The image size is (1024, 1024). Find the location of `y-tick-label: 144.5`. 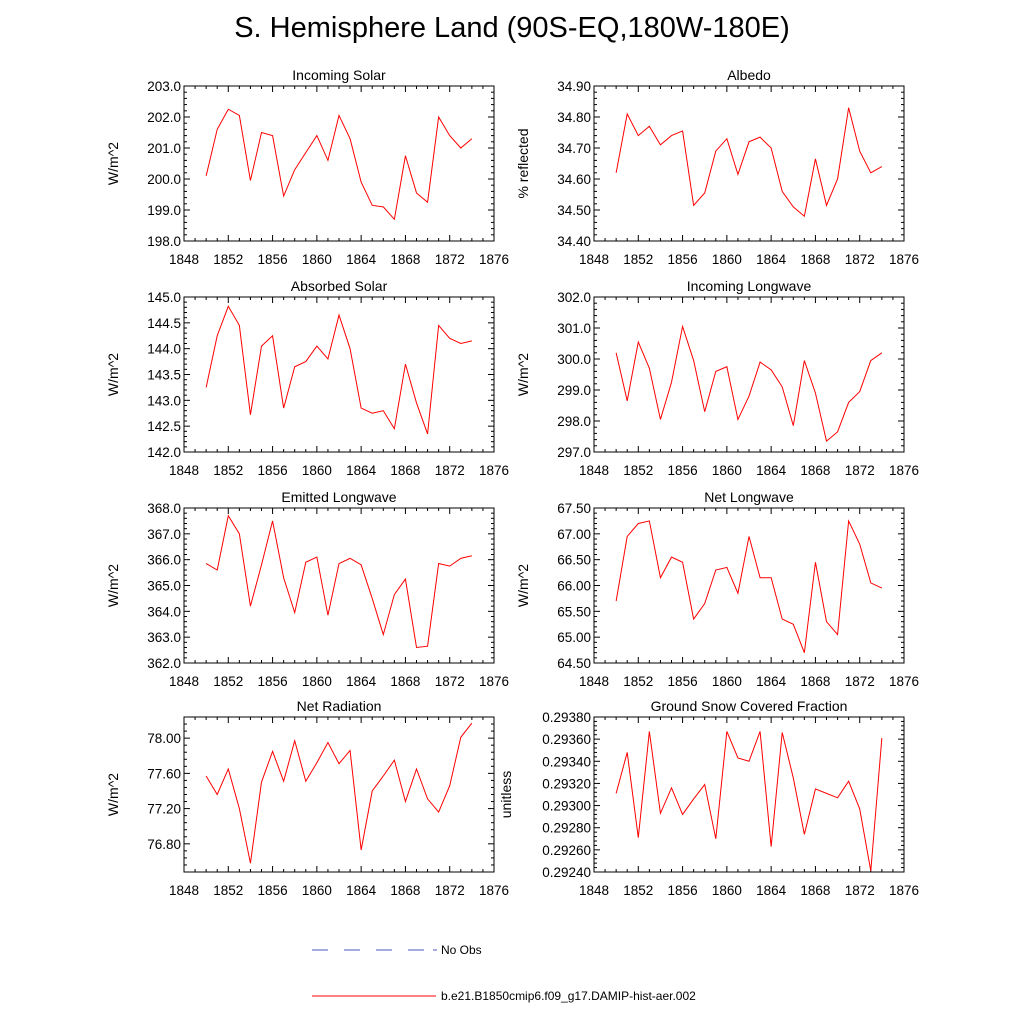

y-tick-label: 144.5 is located at coordinates (164, 323).